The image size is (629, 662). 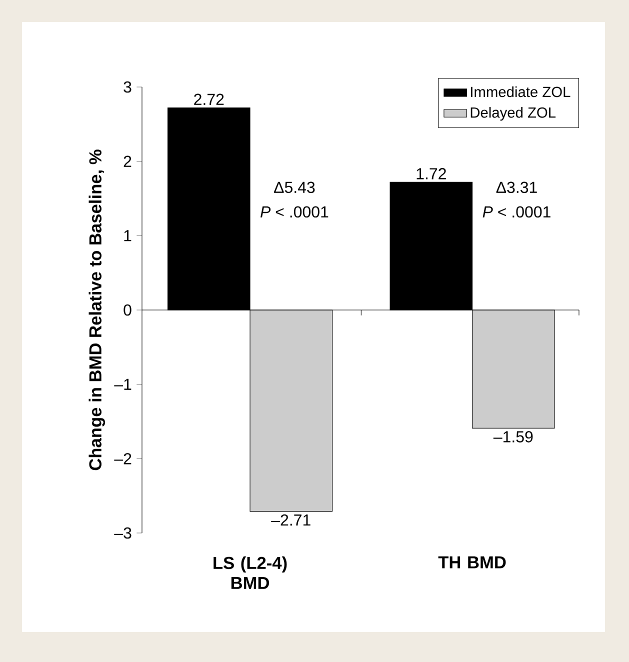 I want to click on y-tick-label: –1, so click(x=123, y=384).